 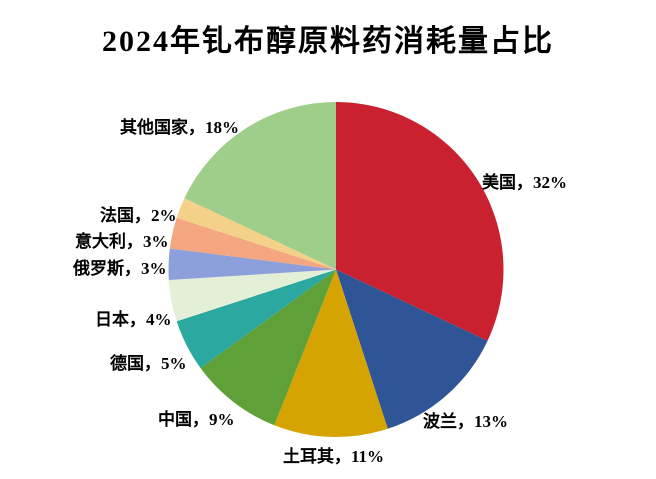 I want to click on slice-label-土耳其: 土耳其，11%, so click(x=333, y=456).